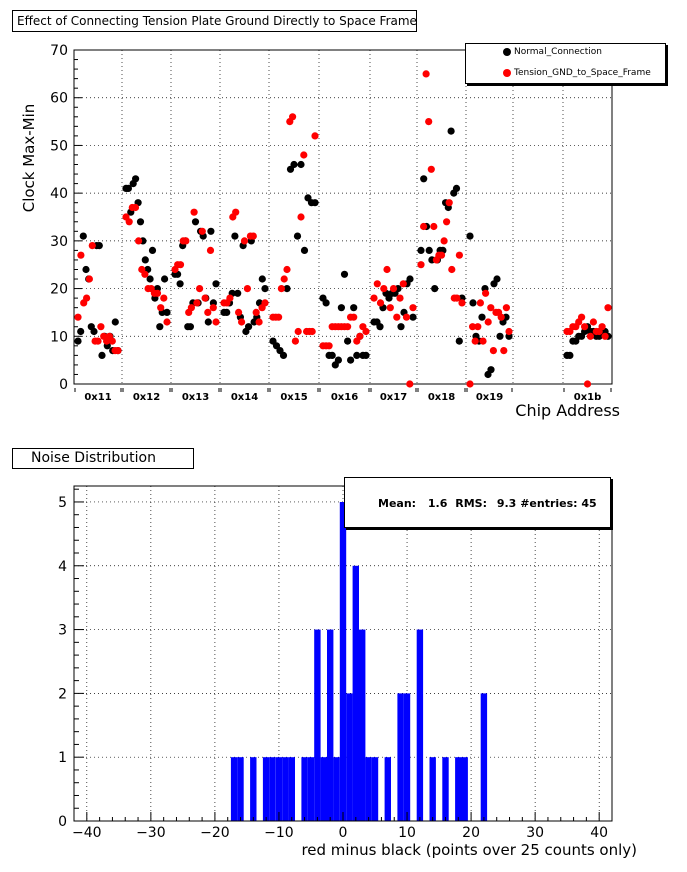 The height and width of the screenshot is (872, 687). What do you see at coordinates (195, 397) in the screenshot?
I see `top-xcat-label: 0x13` at bounding box center [195, 397].